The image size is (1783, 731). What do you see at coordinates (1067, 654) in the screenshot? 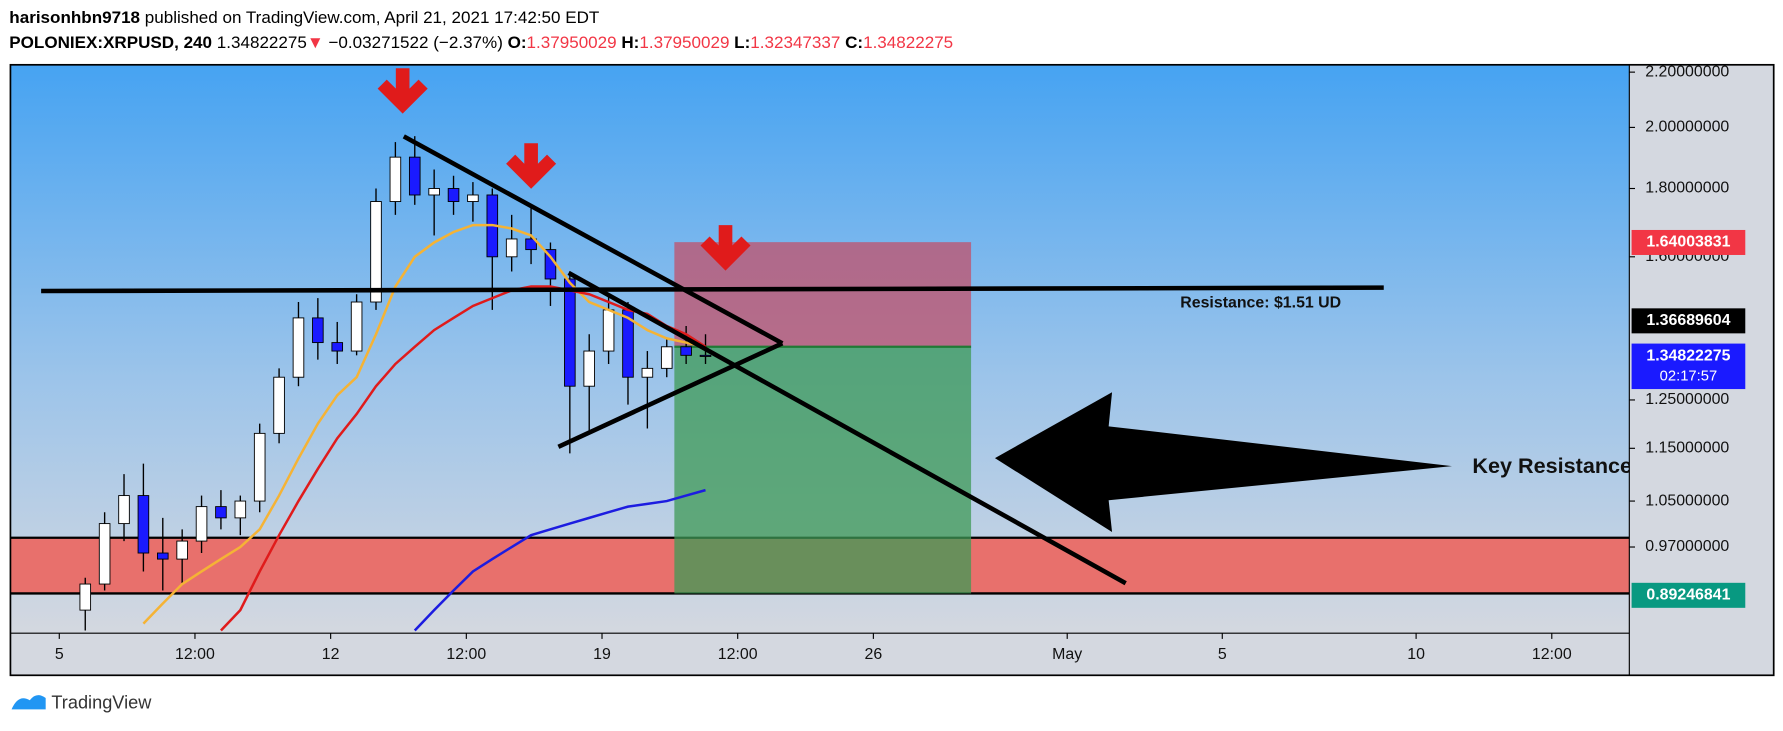
I see `x-tick-label: May` at bounding box center [1067, 654].